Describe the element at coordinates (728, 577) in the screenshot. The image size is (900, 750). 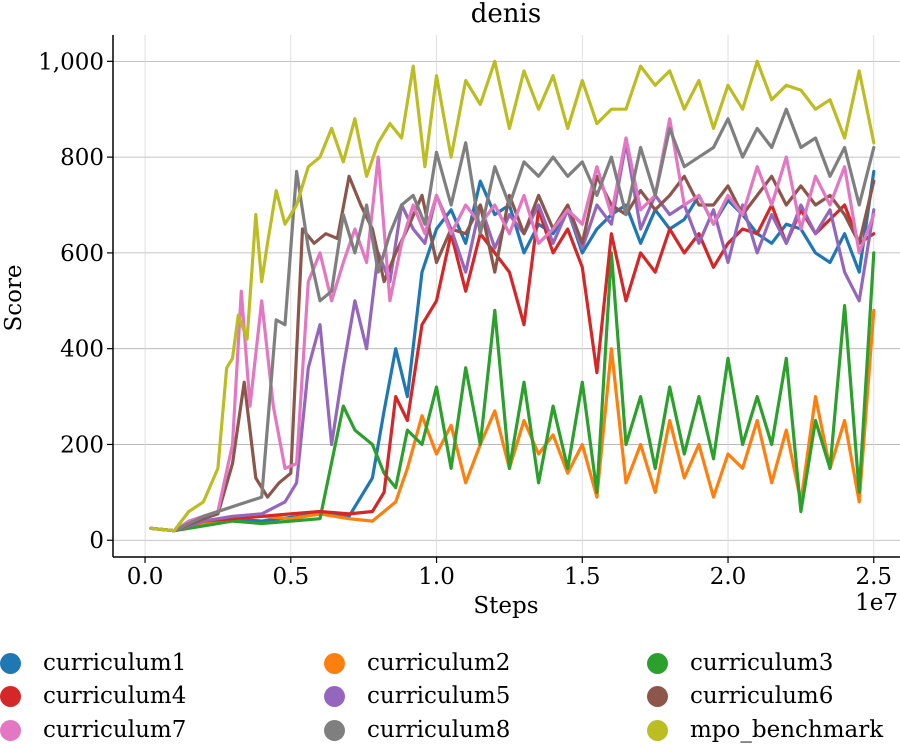
I see `x-tick-label: 2.0` at that location.